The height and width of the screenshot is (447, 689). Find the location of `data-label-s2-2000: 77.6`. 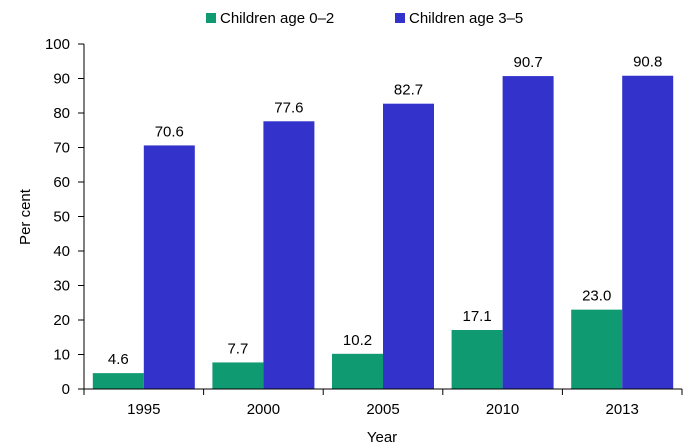

data-label-s2-2000: 77.6 is located at coordinates (288, 107).